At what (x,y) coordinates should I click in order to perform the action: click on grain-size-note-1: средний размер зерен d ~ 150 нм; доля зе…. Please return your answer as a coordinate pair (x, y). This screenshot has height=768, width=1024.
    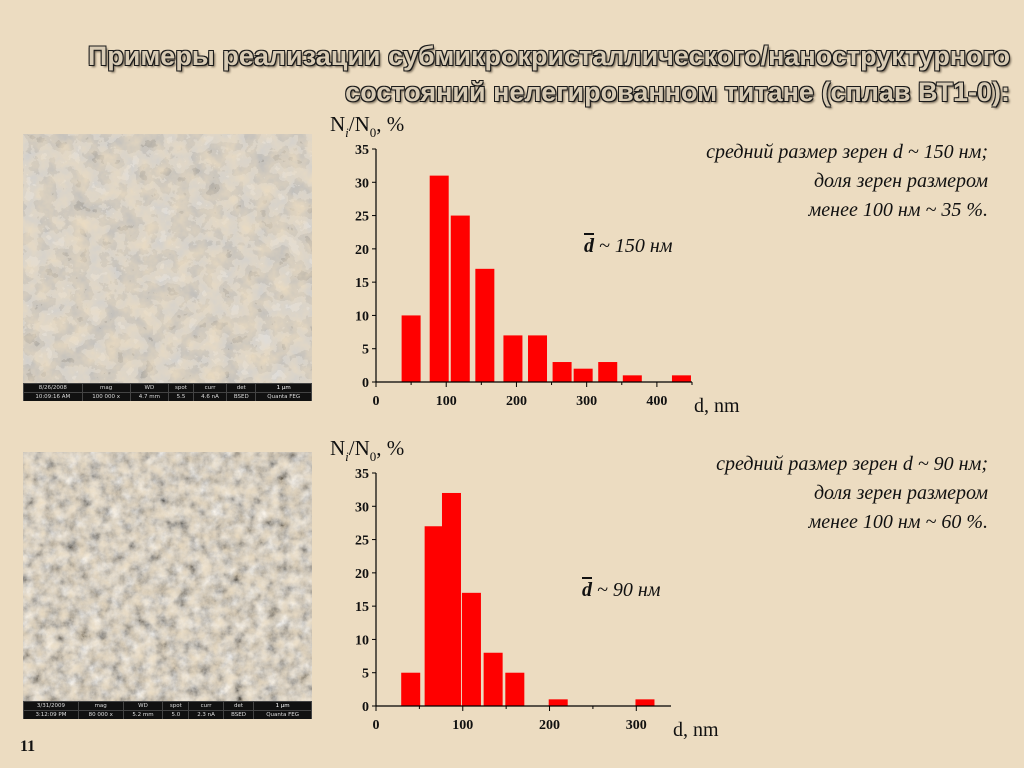
    Looking at the image, I should click on (847, 181).